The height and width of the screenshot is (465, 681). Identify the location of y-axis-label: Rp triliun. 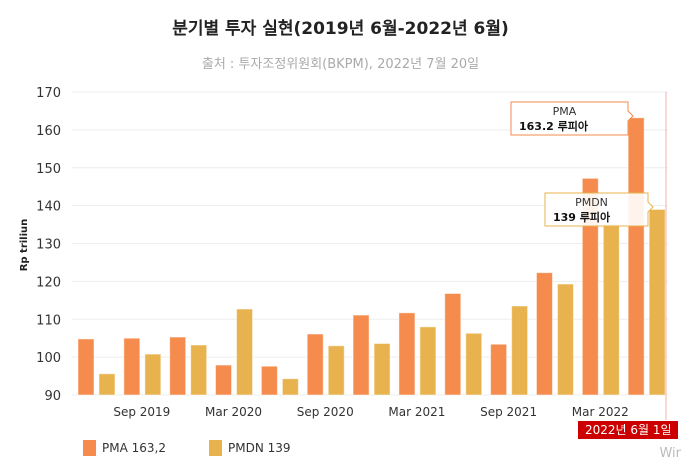
(24, 245).